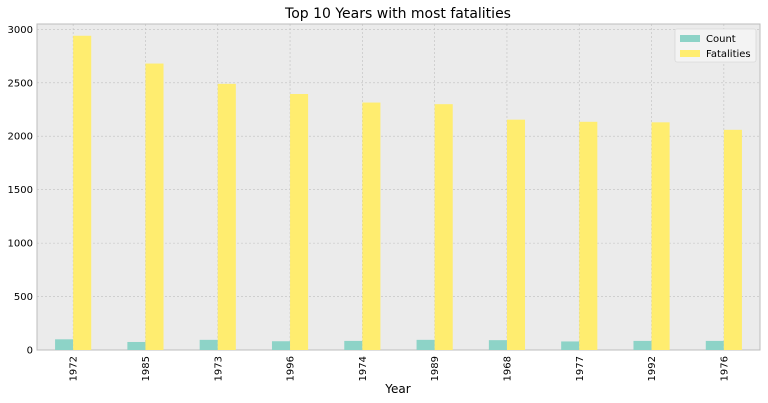 This screenshot has width=768, height=403. What do you see at coordinates (23, 297) in the screenshot?
I see `y-tick-label: 500` at bounding box center [23, 297].